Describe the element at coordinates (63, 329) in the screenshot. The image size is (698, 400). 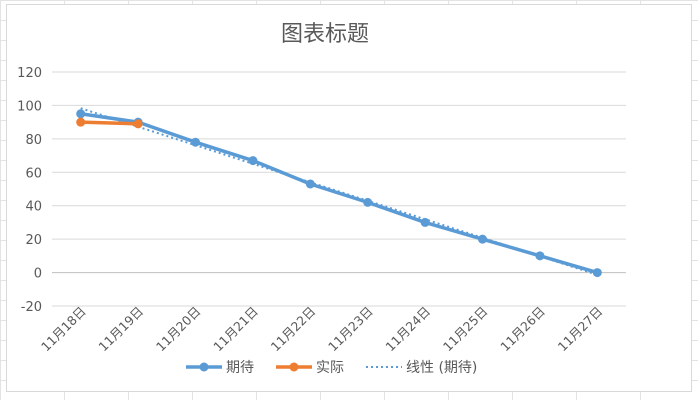
I see `x-tick-label: 11月18日` at that location.